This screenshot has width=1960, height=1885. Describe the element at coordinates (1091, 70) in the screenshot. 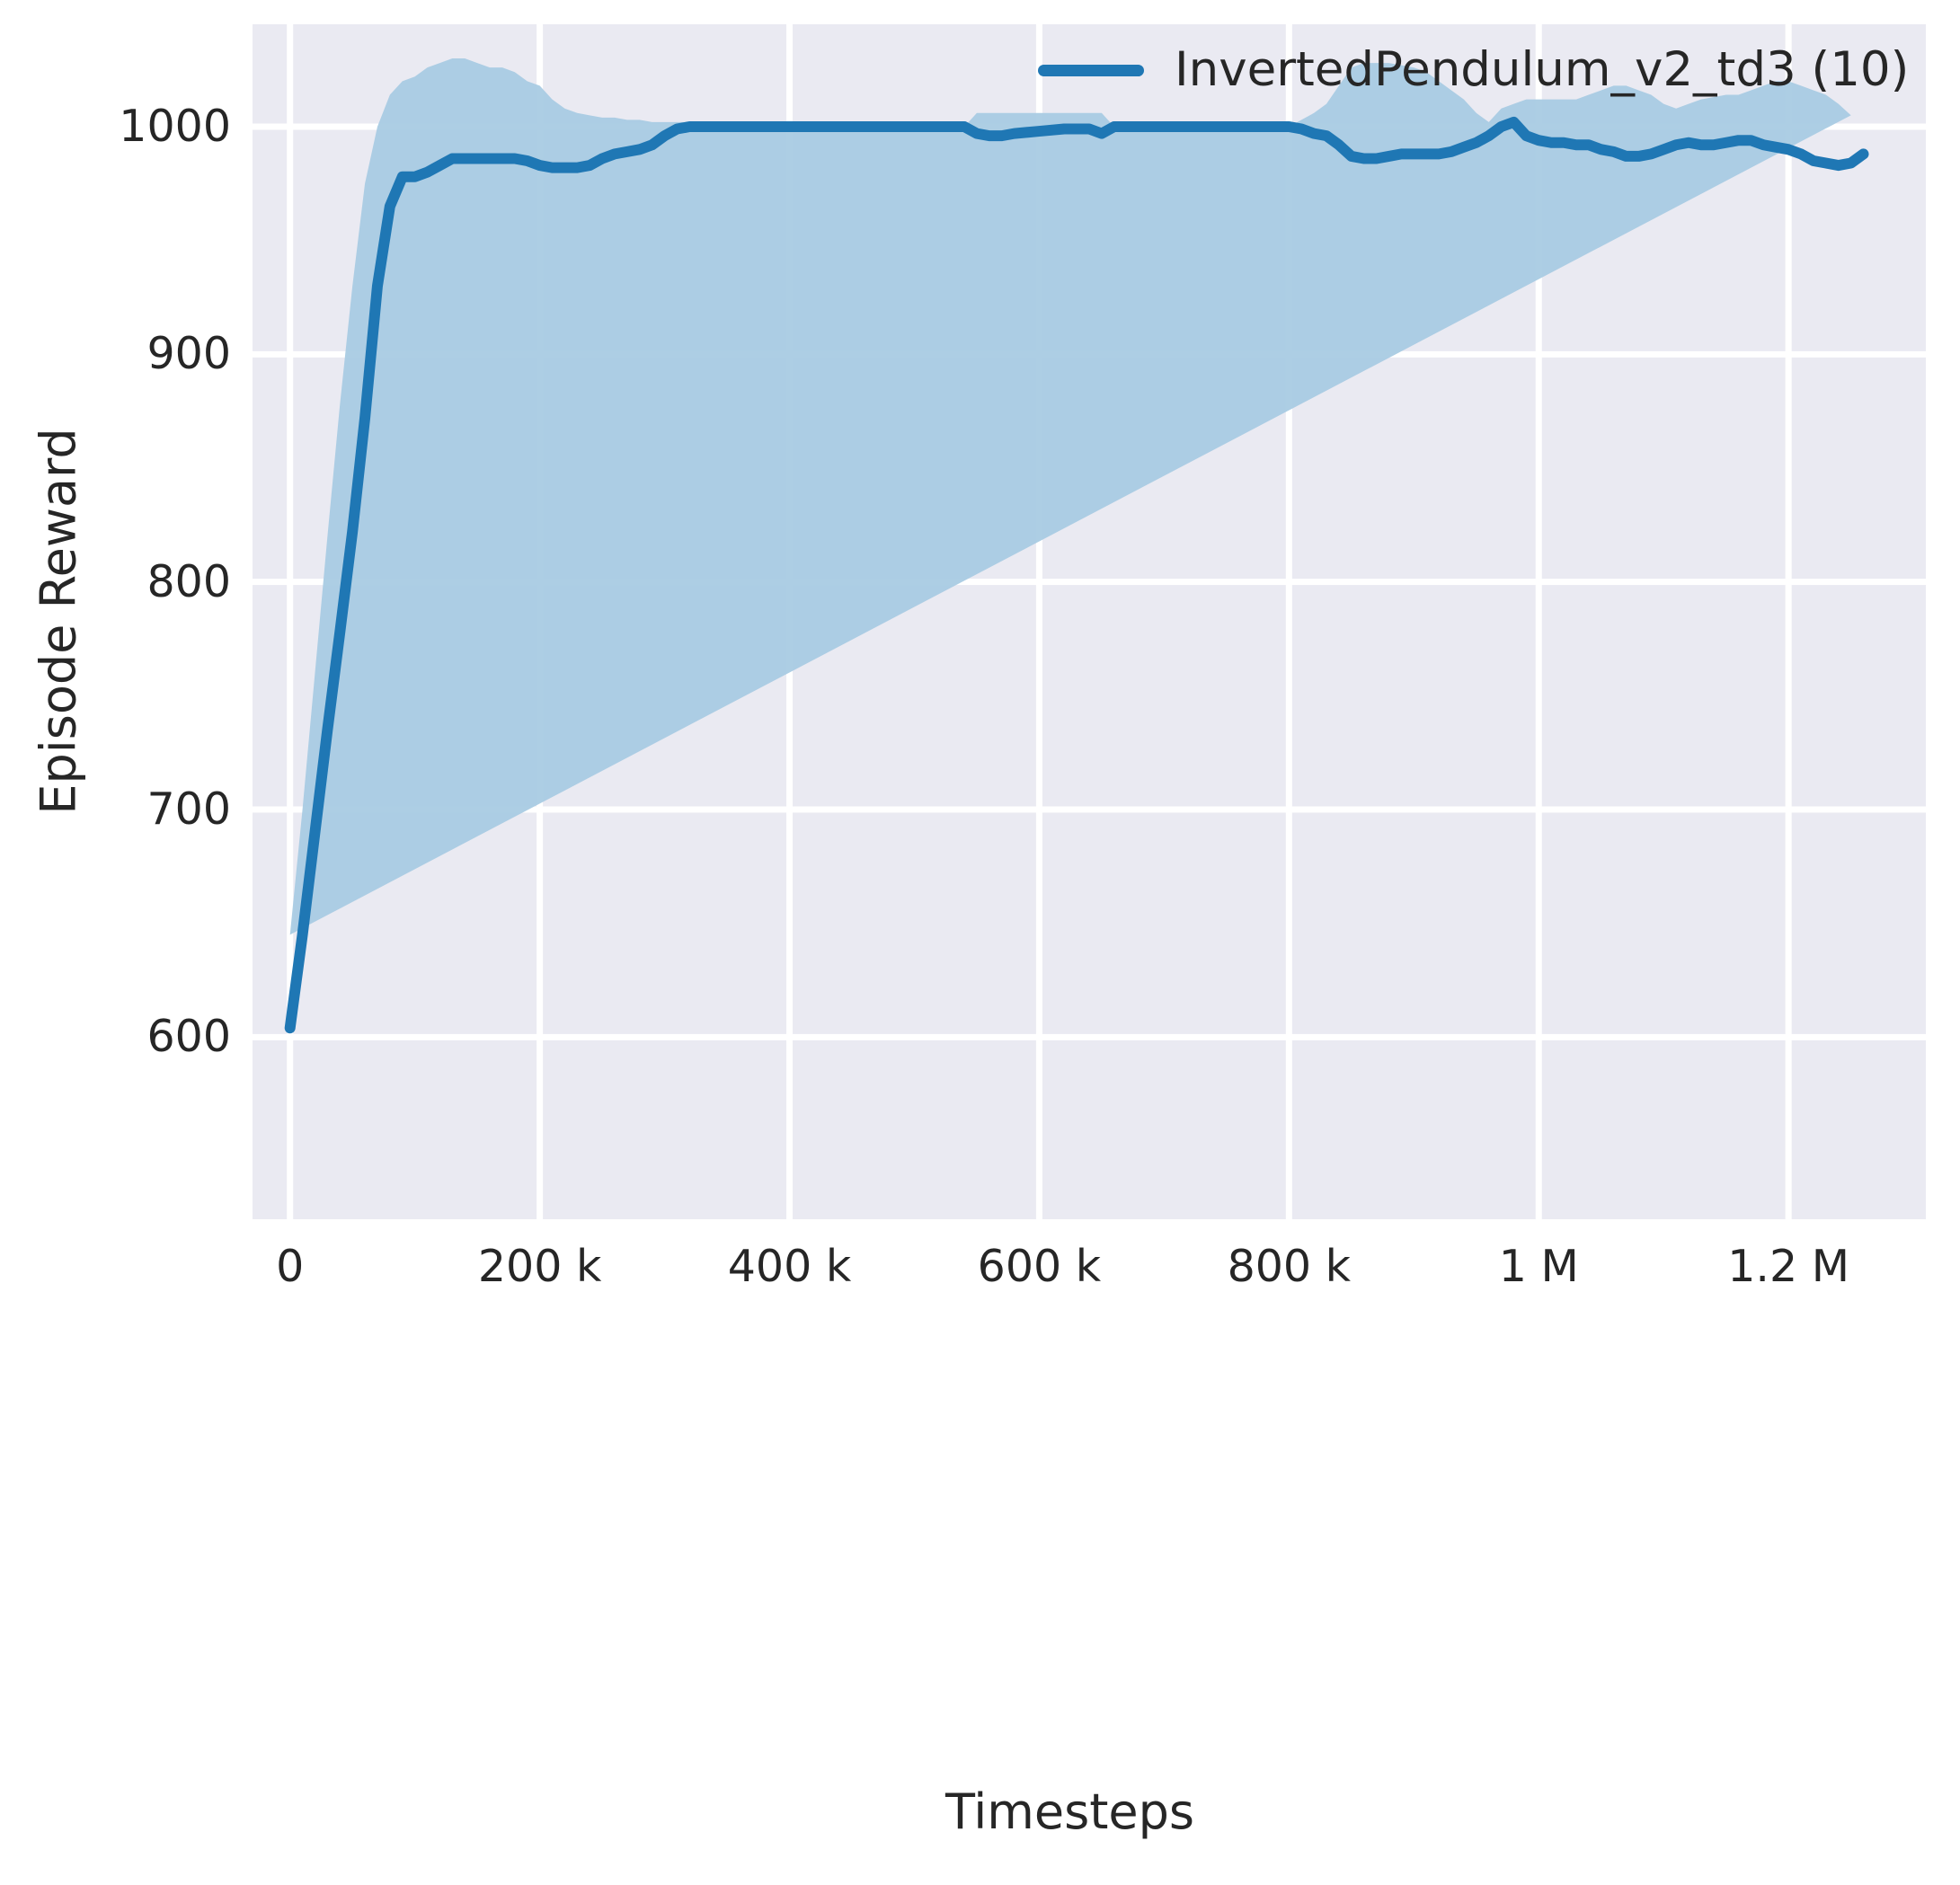

I see `legend-line-swatch` at that location.